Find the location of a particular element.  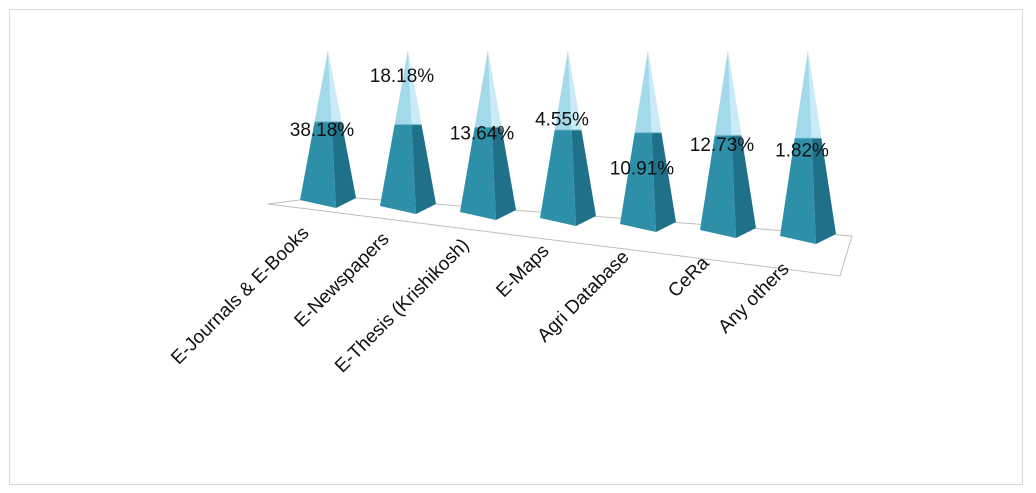

data-label: 18.18% is located at coordinates (402, 76).